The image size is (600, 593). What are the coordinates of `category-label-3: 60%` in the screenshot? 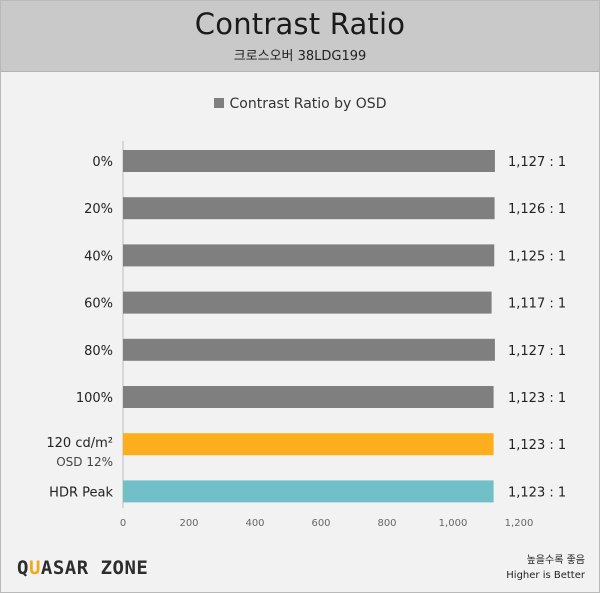 It's located at (98, 304).